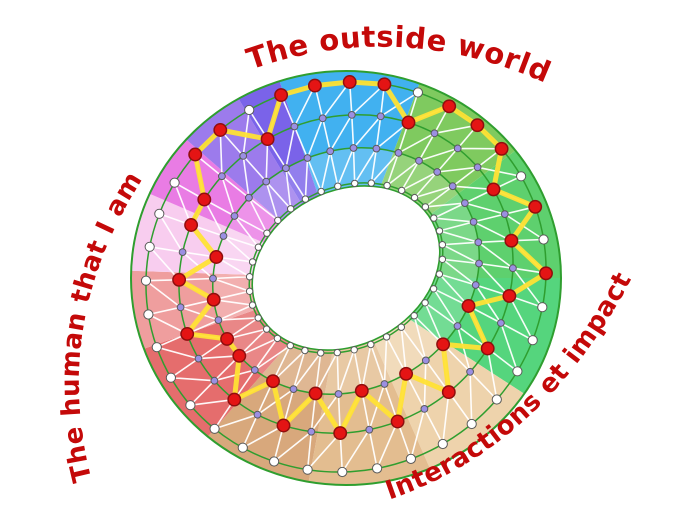  Describe the element at coordinates (102, 326) in the screenshot. I see `label-human-that-i-am: The human that I am` at that location.